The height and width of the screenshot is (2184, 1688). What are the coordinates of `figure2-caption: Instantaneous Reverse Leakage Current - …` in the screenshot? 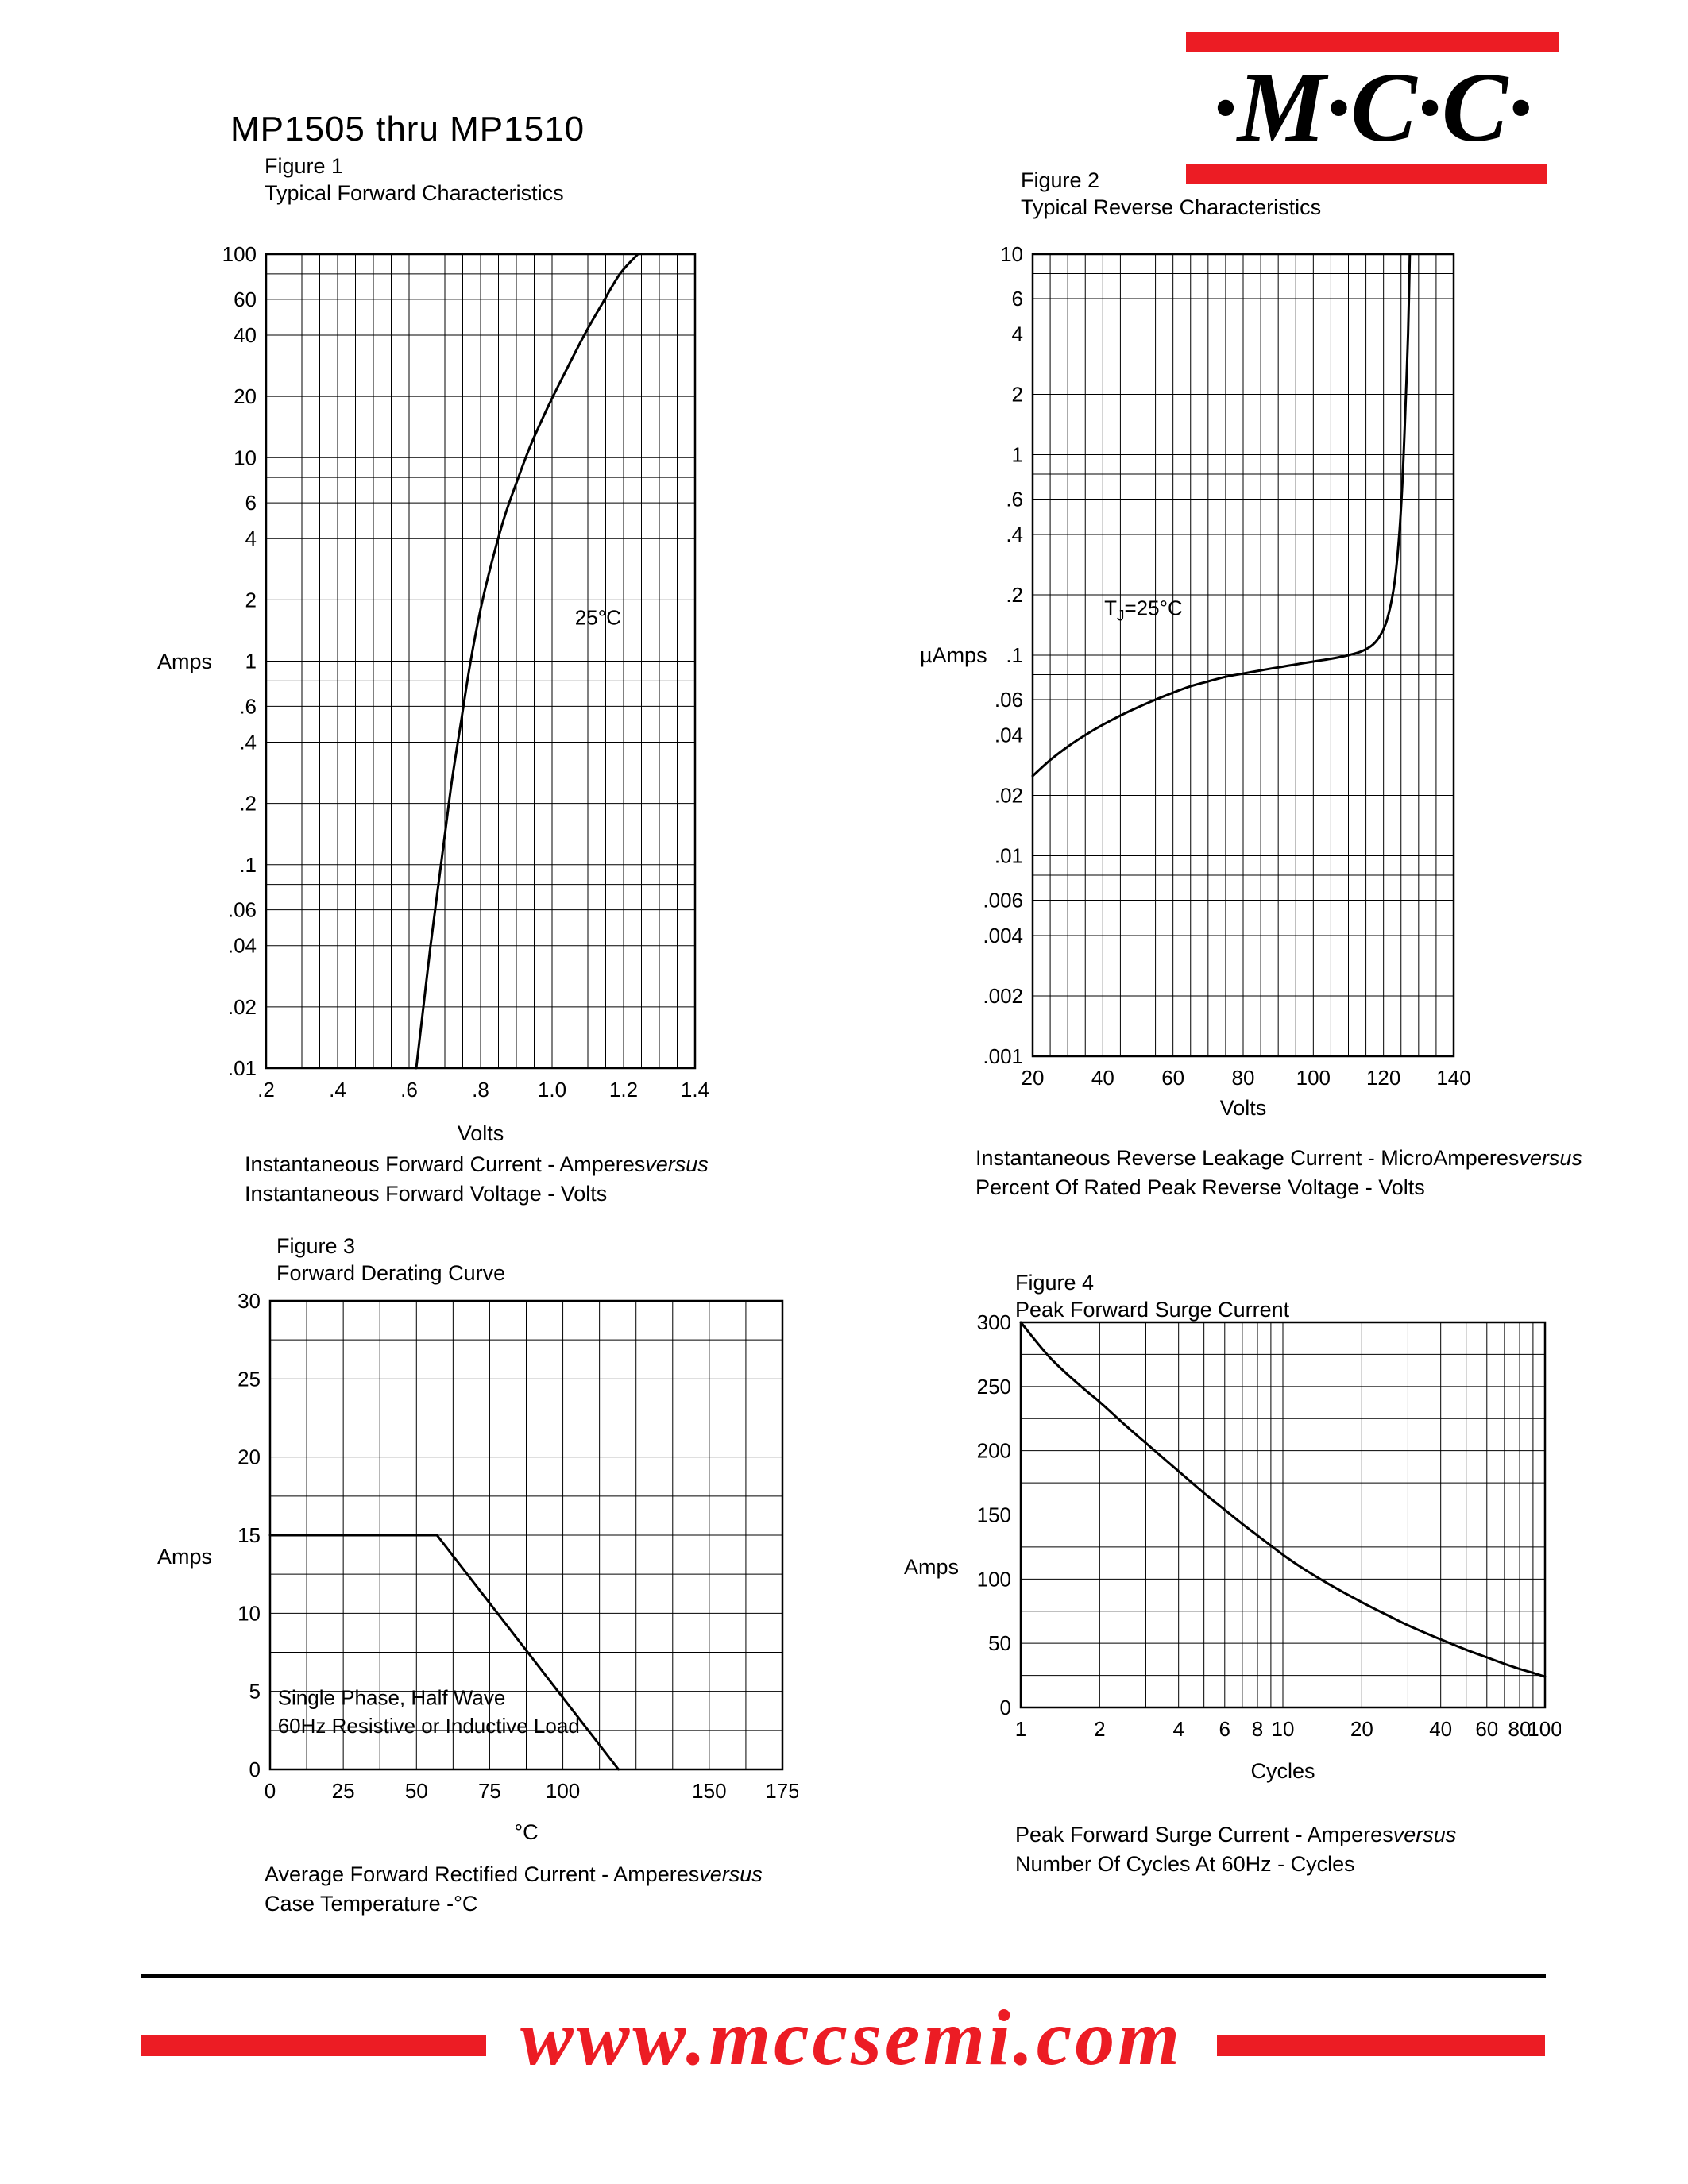 It's located at (1278, 1173).